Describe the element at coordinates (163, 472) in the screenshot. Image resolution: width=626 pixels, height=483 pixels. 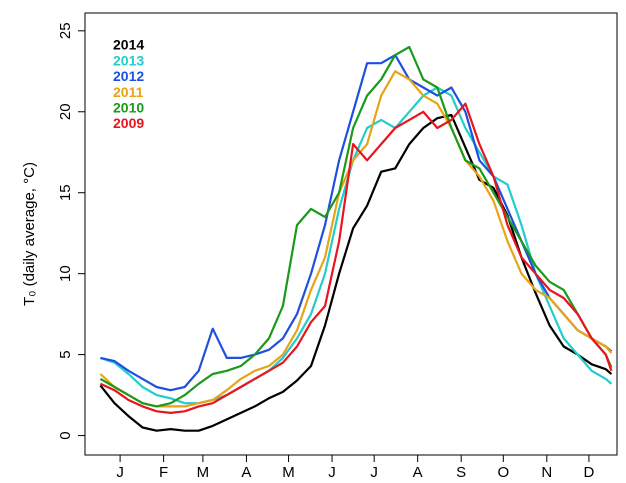
I see `x-tick-label: F` at that location.